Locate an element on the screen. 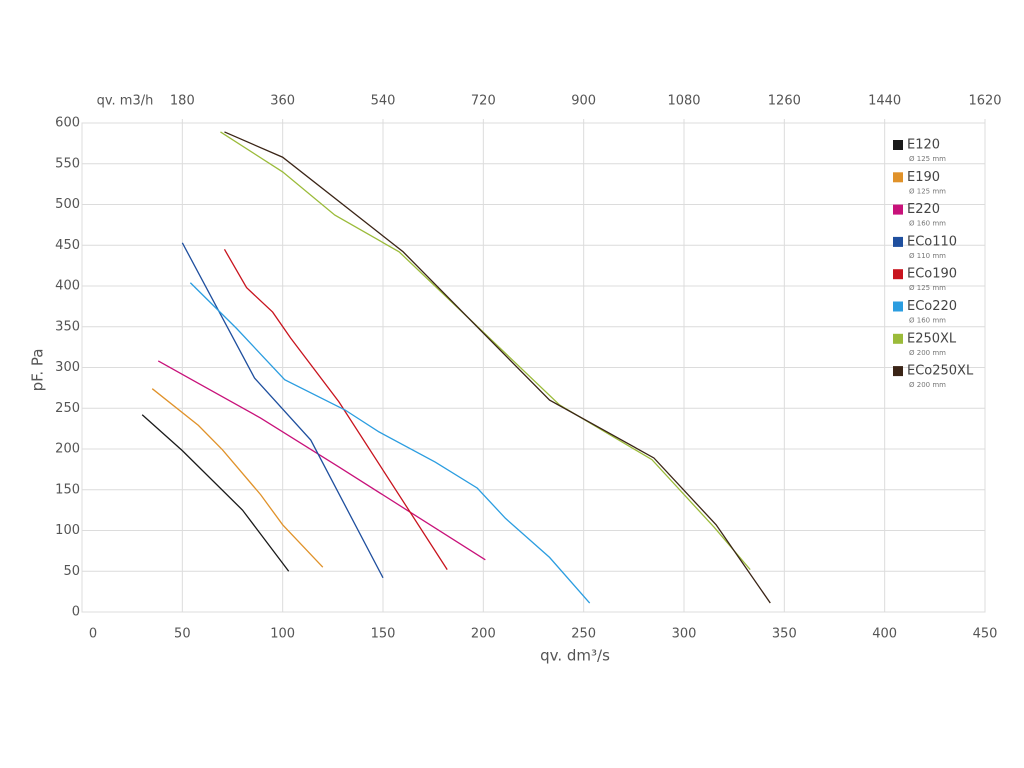 This screenshot has height=768, width=1024. legend-label: E120 is located at coordinates (923, 145).